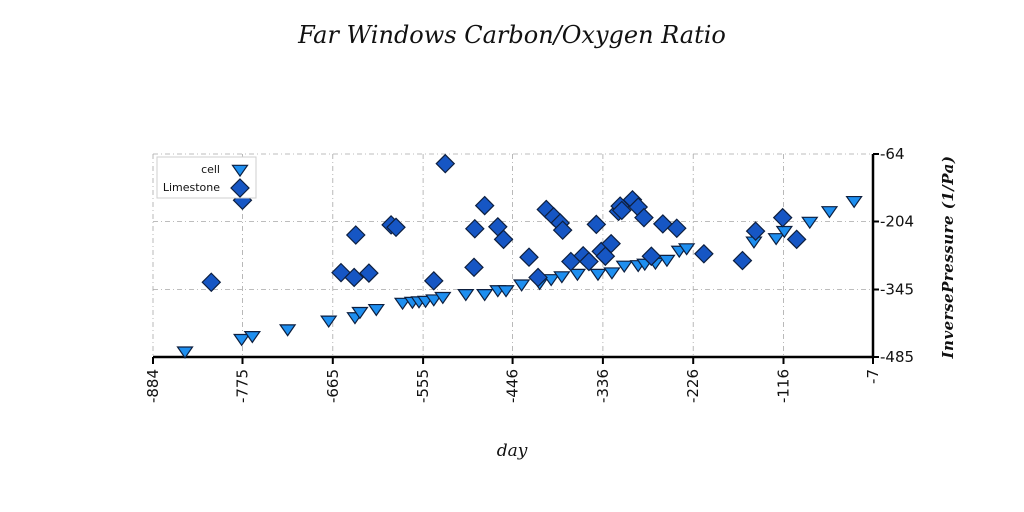 This screenshot has width=1024, height=512. What do you see at coordinates (873, 376) in the screenshot?
I see `x-tick-label: -7` at bounding box center [873, 376].